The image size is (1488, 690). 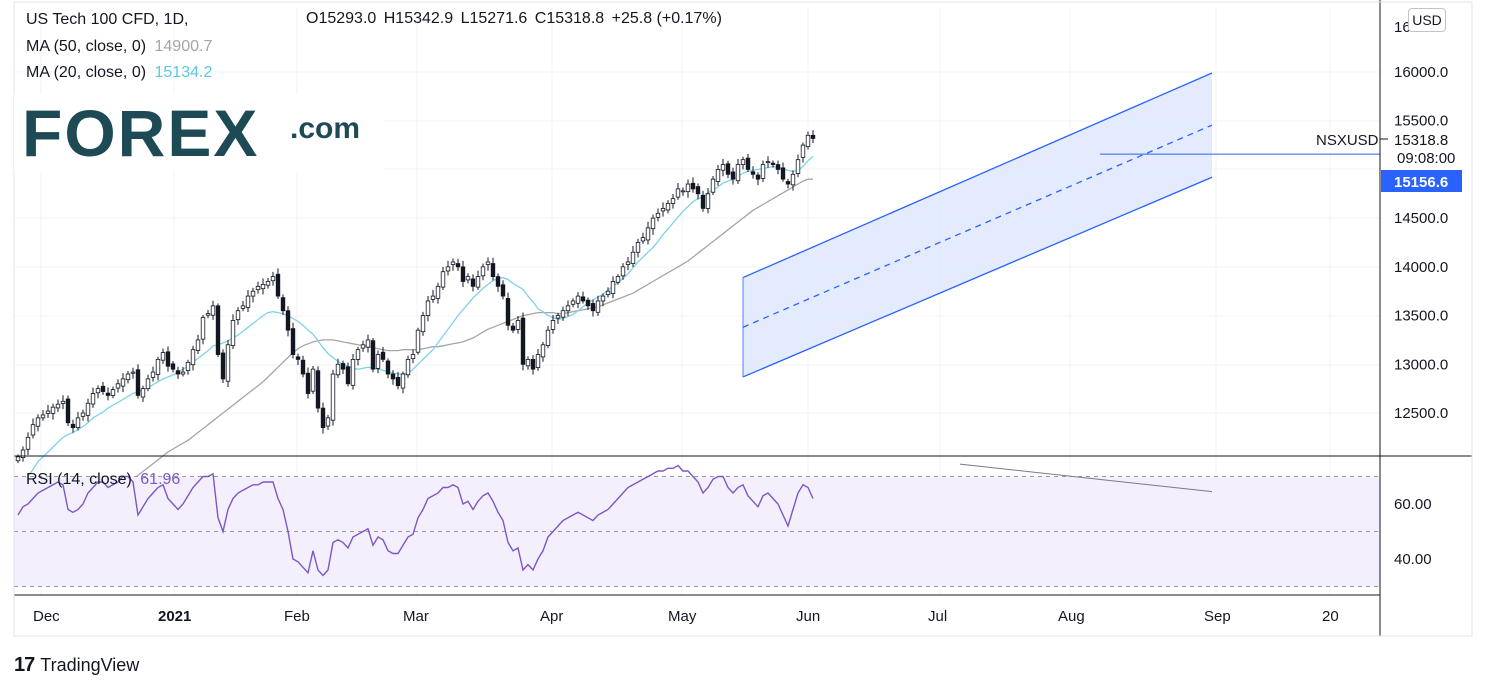 What do you see at coordinates (1347, 140) in the screenshot?
I see `symbol-tag: NSXUSD` at bounding box center [1347, 140].